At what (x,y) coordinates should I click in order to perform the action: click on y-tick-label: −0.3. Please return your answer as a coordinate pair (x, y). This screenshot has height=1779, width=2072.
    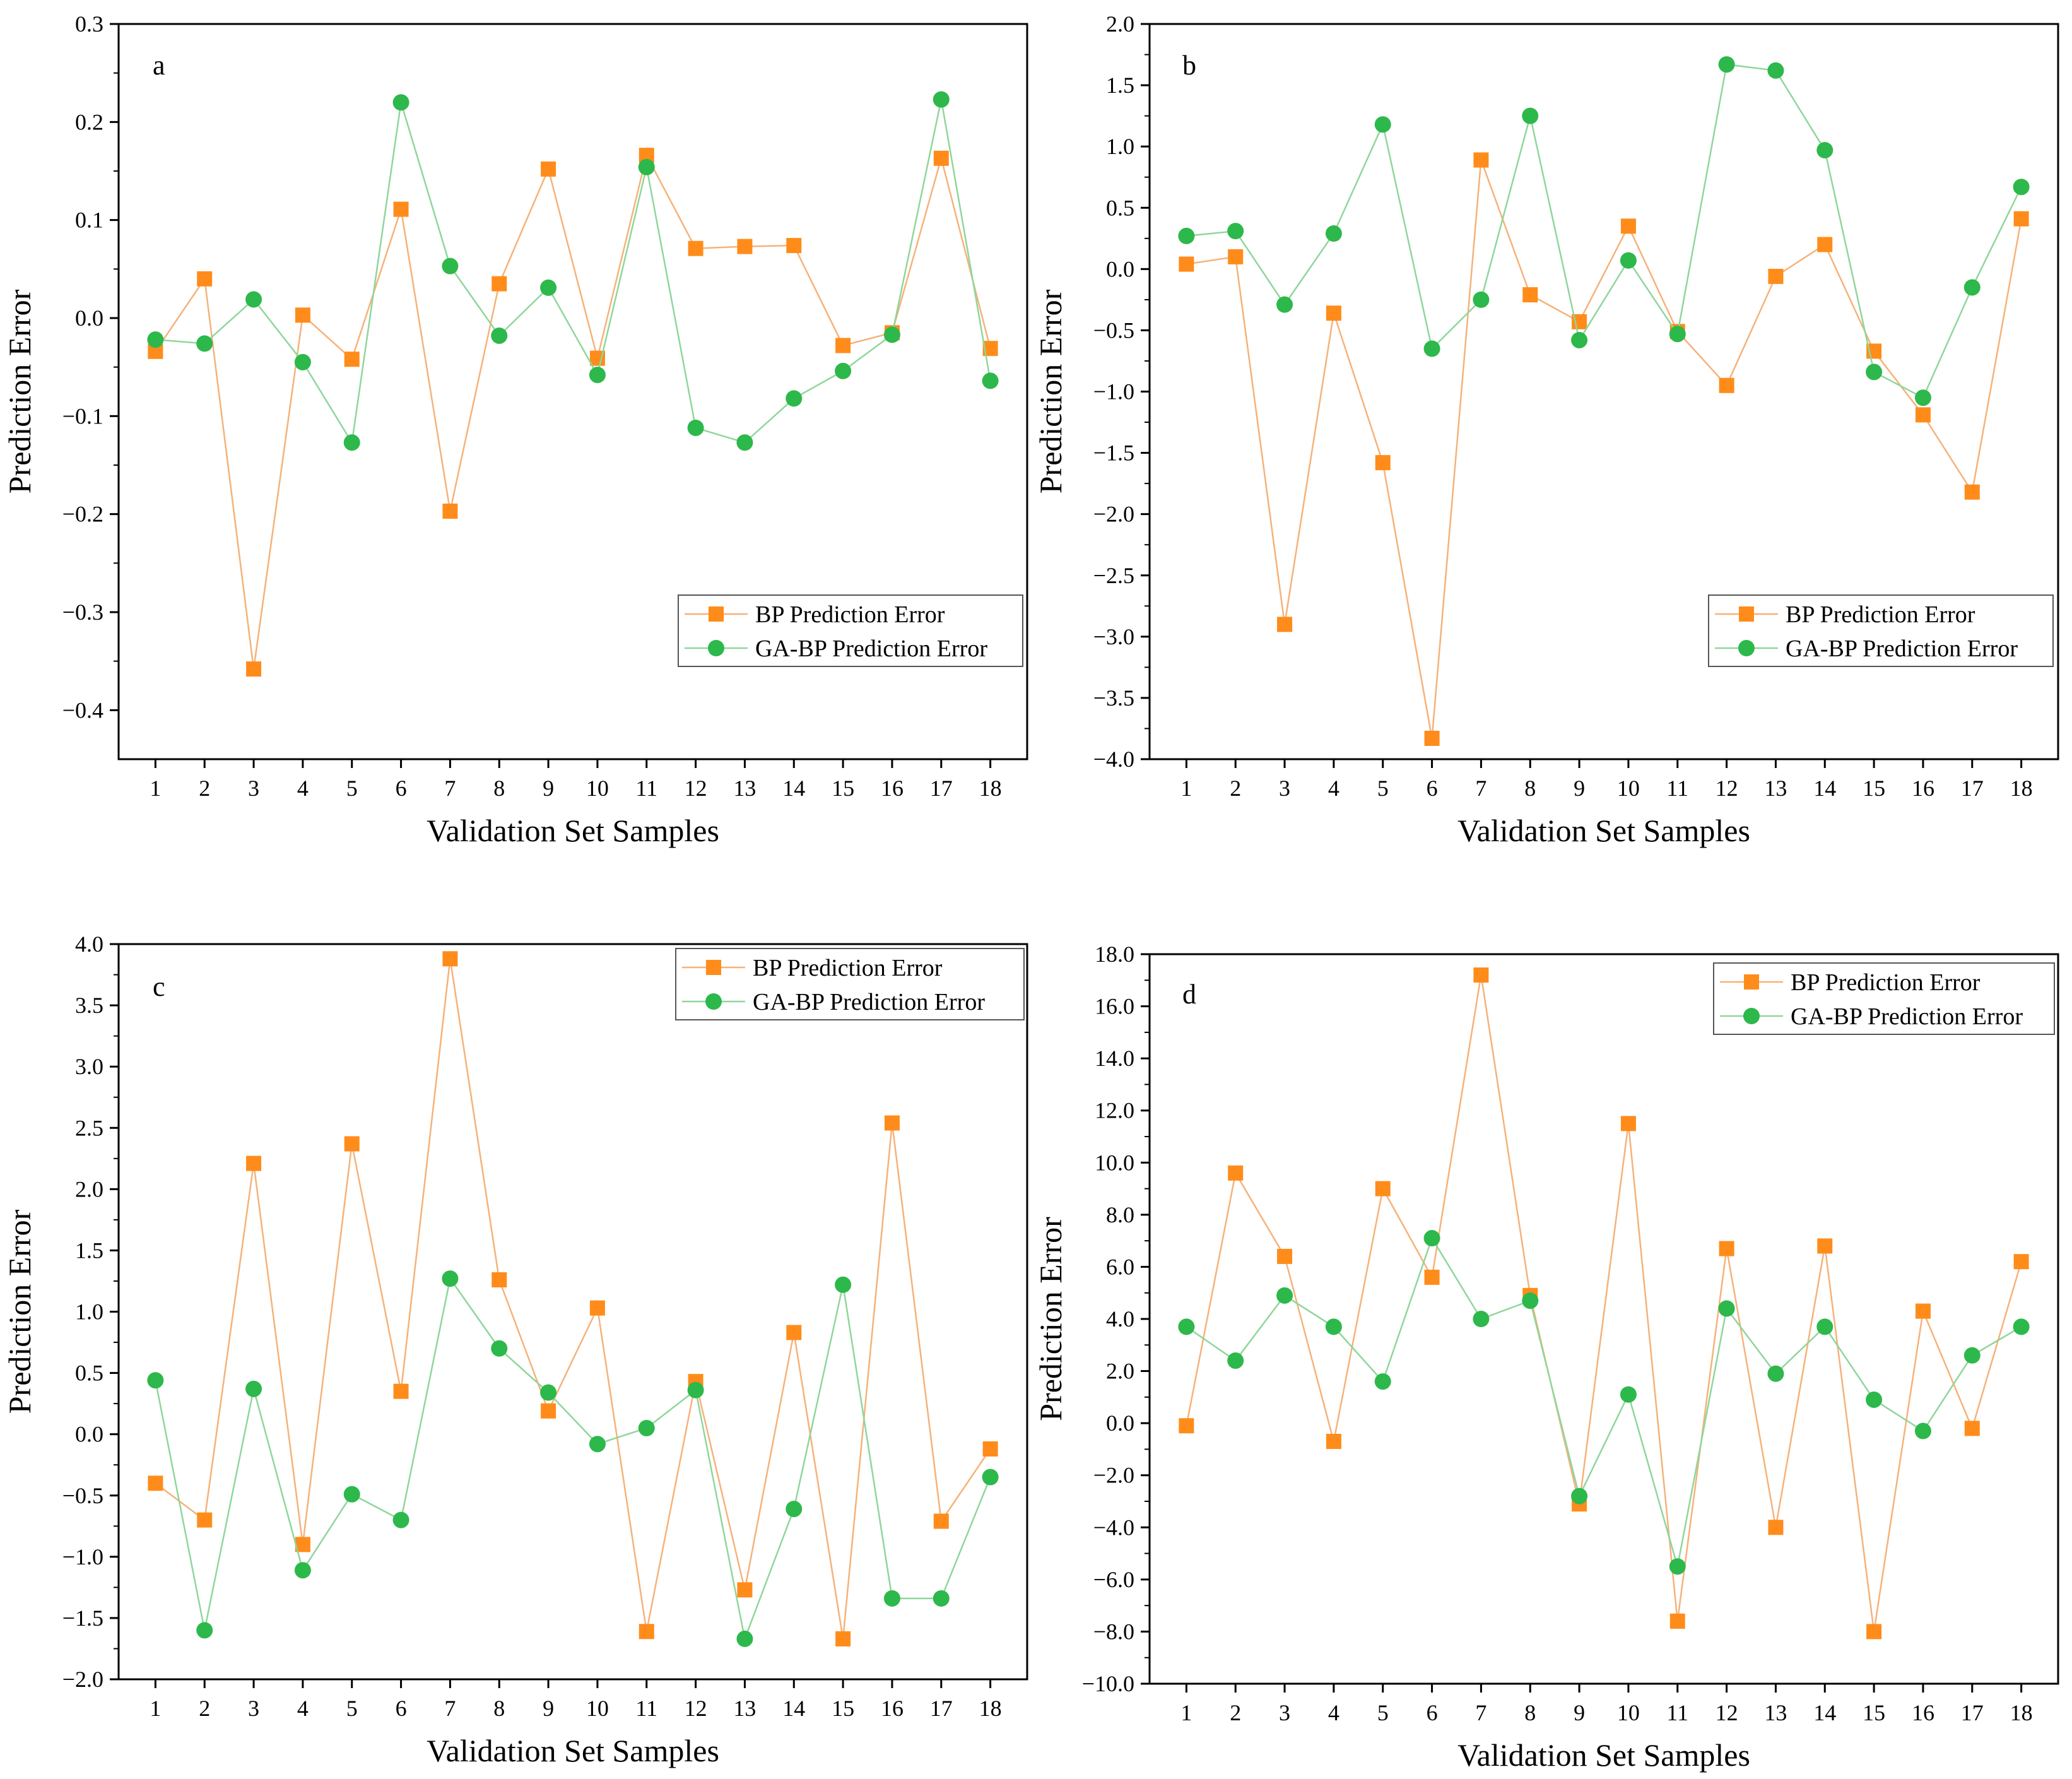
    Looking at the image, I should click on (82, 612).